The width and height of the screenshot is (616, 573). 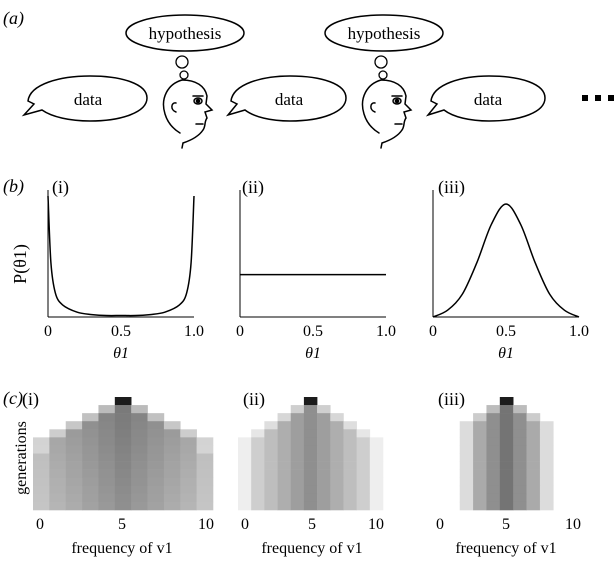 I want to click on data-speech-bubble-3: data, so click(x=485, y=98).